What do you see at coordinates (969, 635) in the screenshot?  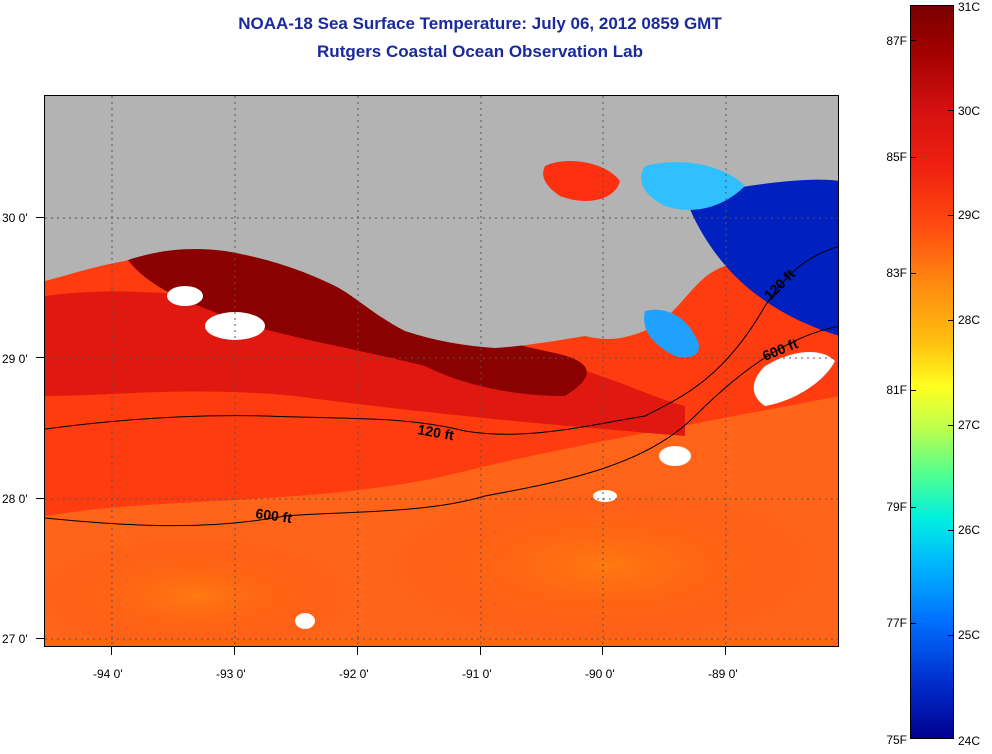 I see `colorbar-celsius-label: 25C` at bounding box center [969, 635].